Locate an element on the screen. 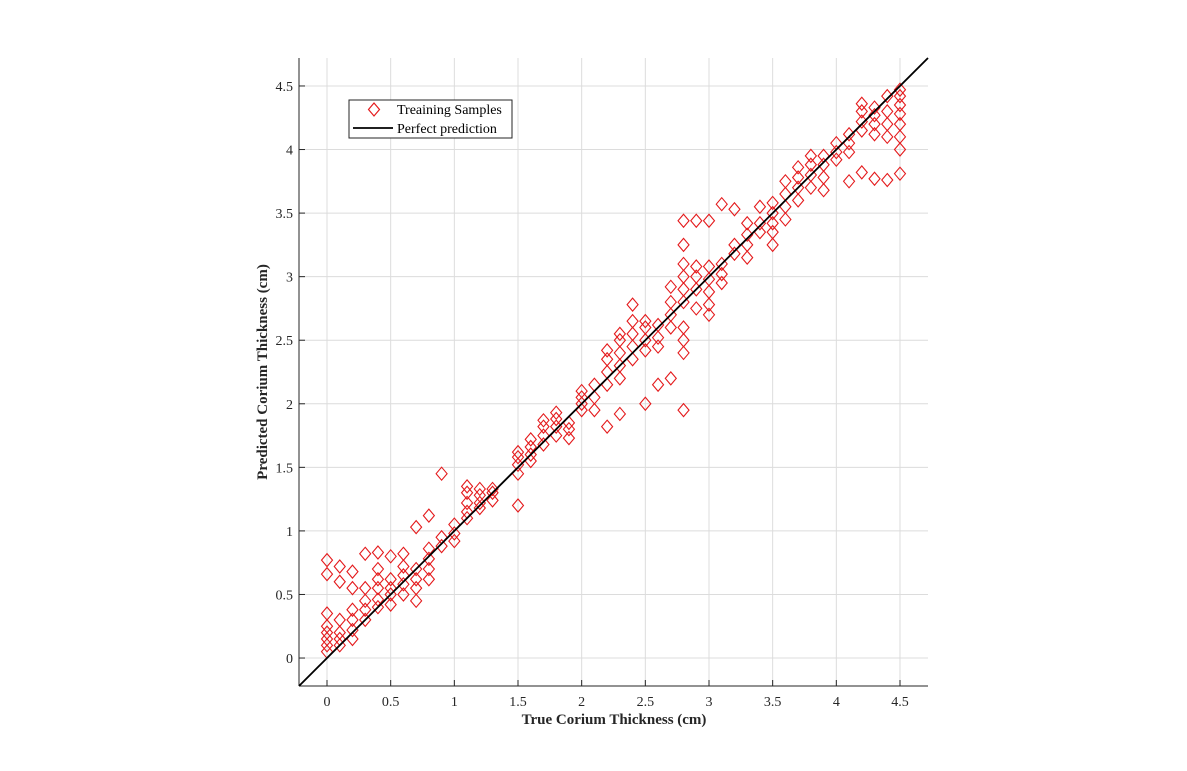  y-tick-label: 0.5 is located at coordinates (285, 595).